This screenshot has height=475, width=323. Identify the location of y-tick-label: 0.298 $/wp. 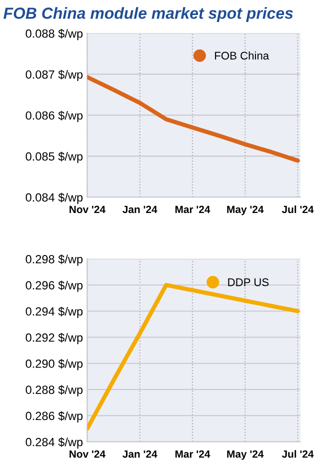
(54, 260).